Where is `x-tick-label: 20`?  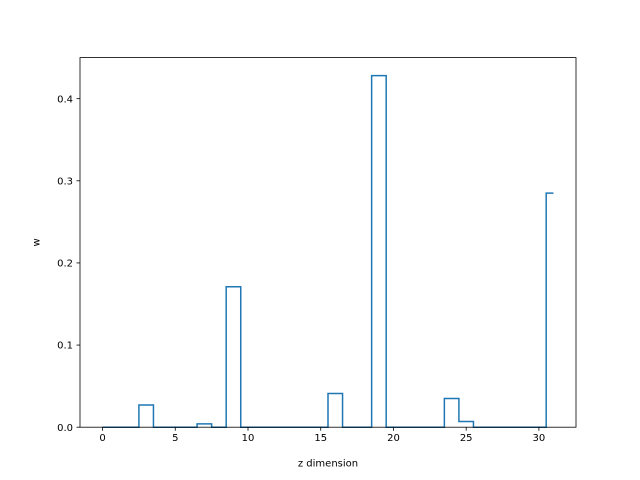
x-tick-label: 20 is located at coordinates (393, 438).